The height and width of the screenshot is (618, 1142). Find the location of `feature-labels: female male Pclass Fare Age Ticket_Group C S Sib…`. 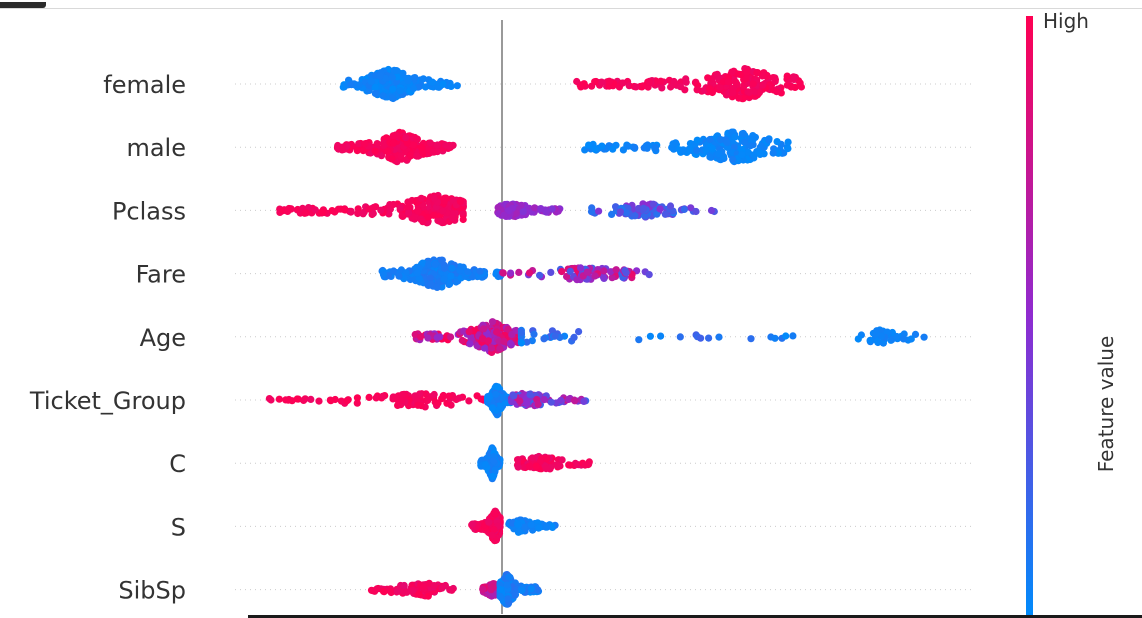

feature-labels: female male Pclass Fare Age Ticket_Group C S Sib… is located at coordinates (107, 338).